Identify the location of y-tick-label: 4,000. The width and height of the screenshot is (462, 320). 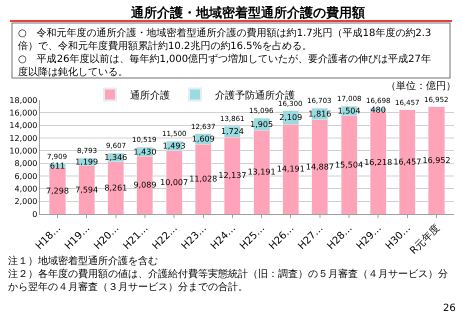
(26, 189).